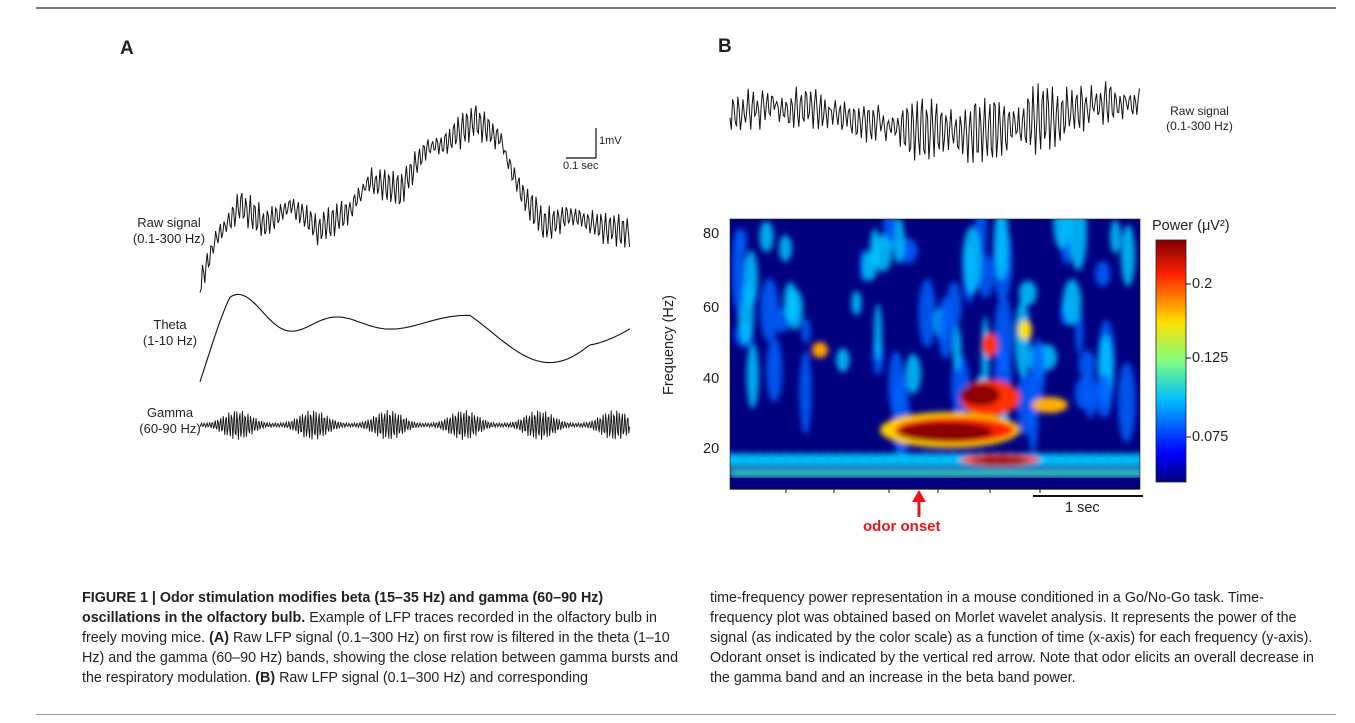 The image size is (1355, 723). I want to click on panel-a-raw-label-line2: (0.1-300 Hz), so click(169, 238).